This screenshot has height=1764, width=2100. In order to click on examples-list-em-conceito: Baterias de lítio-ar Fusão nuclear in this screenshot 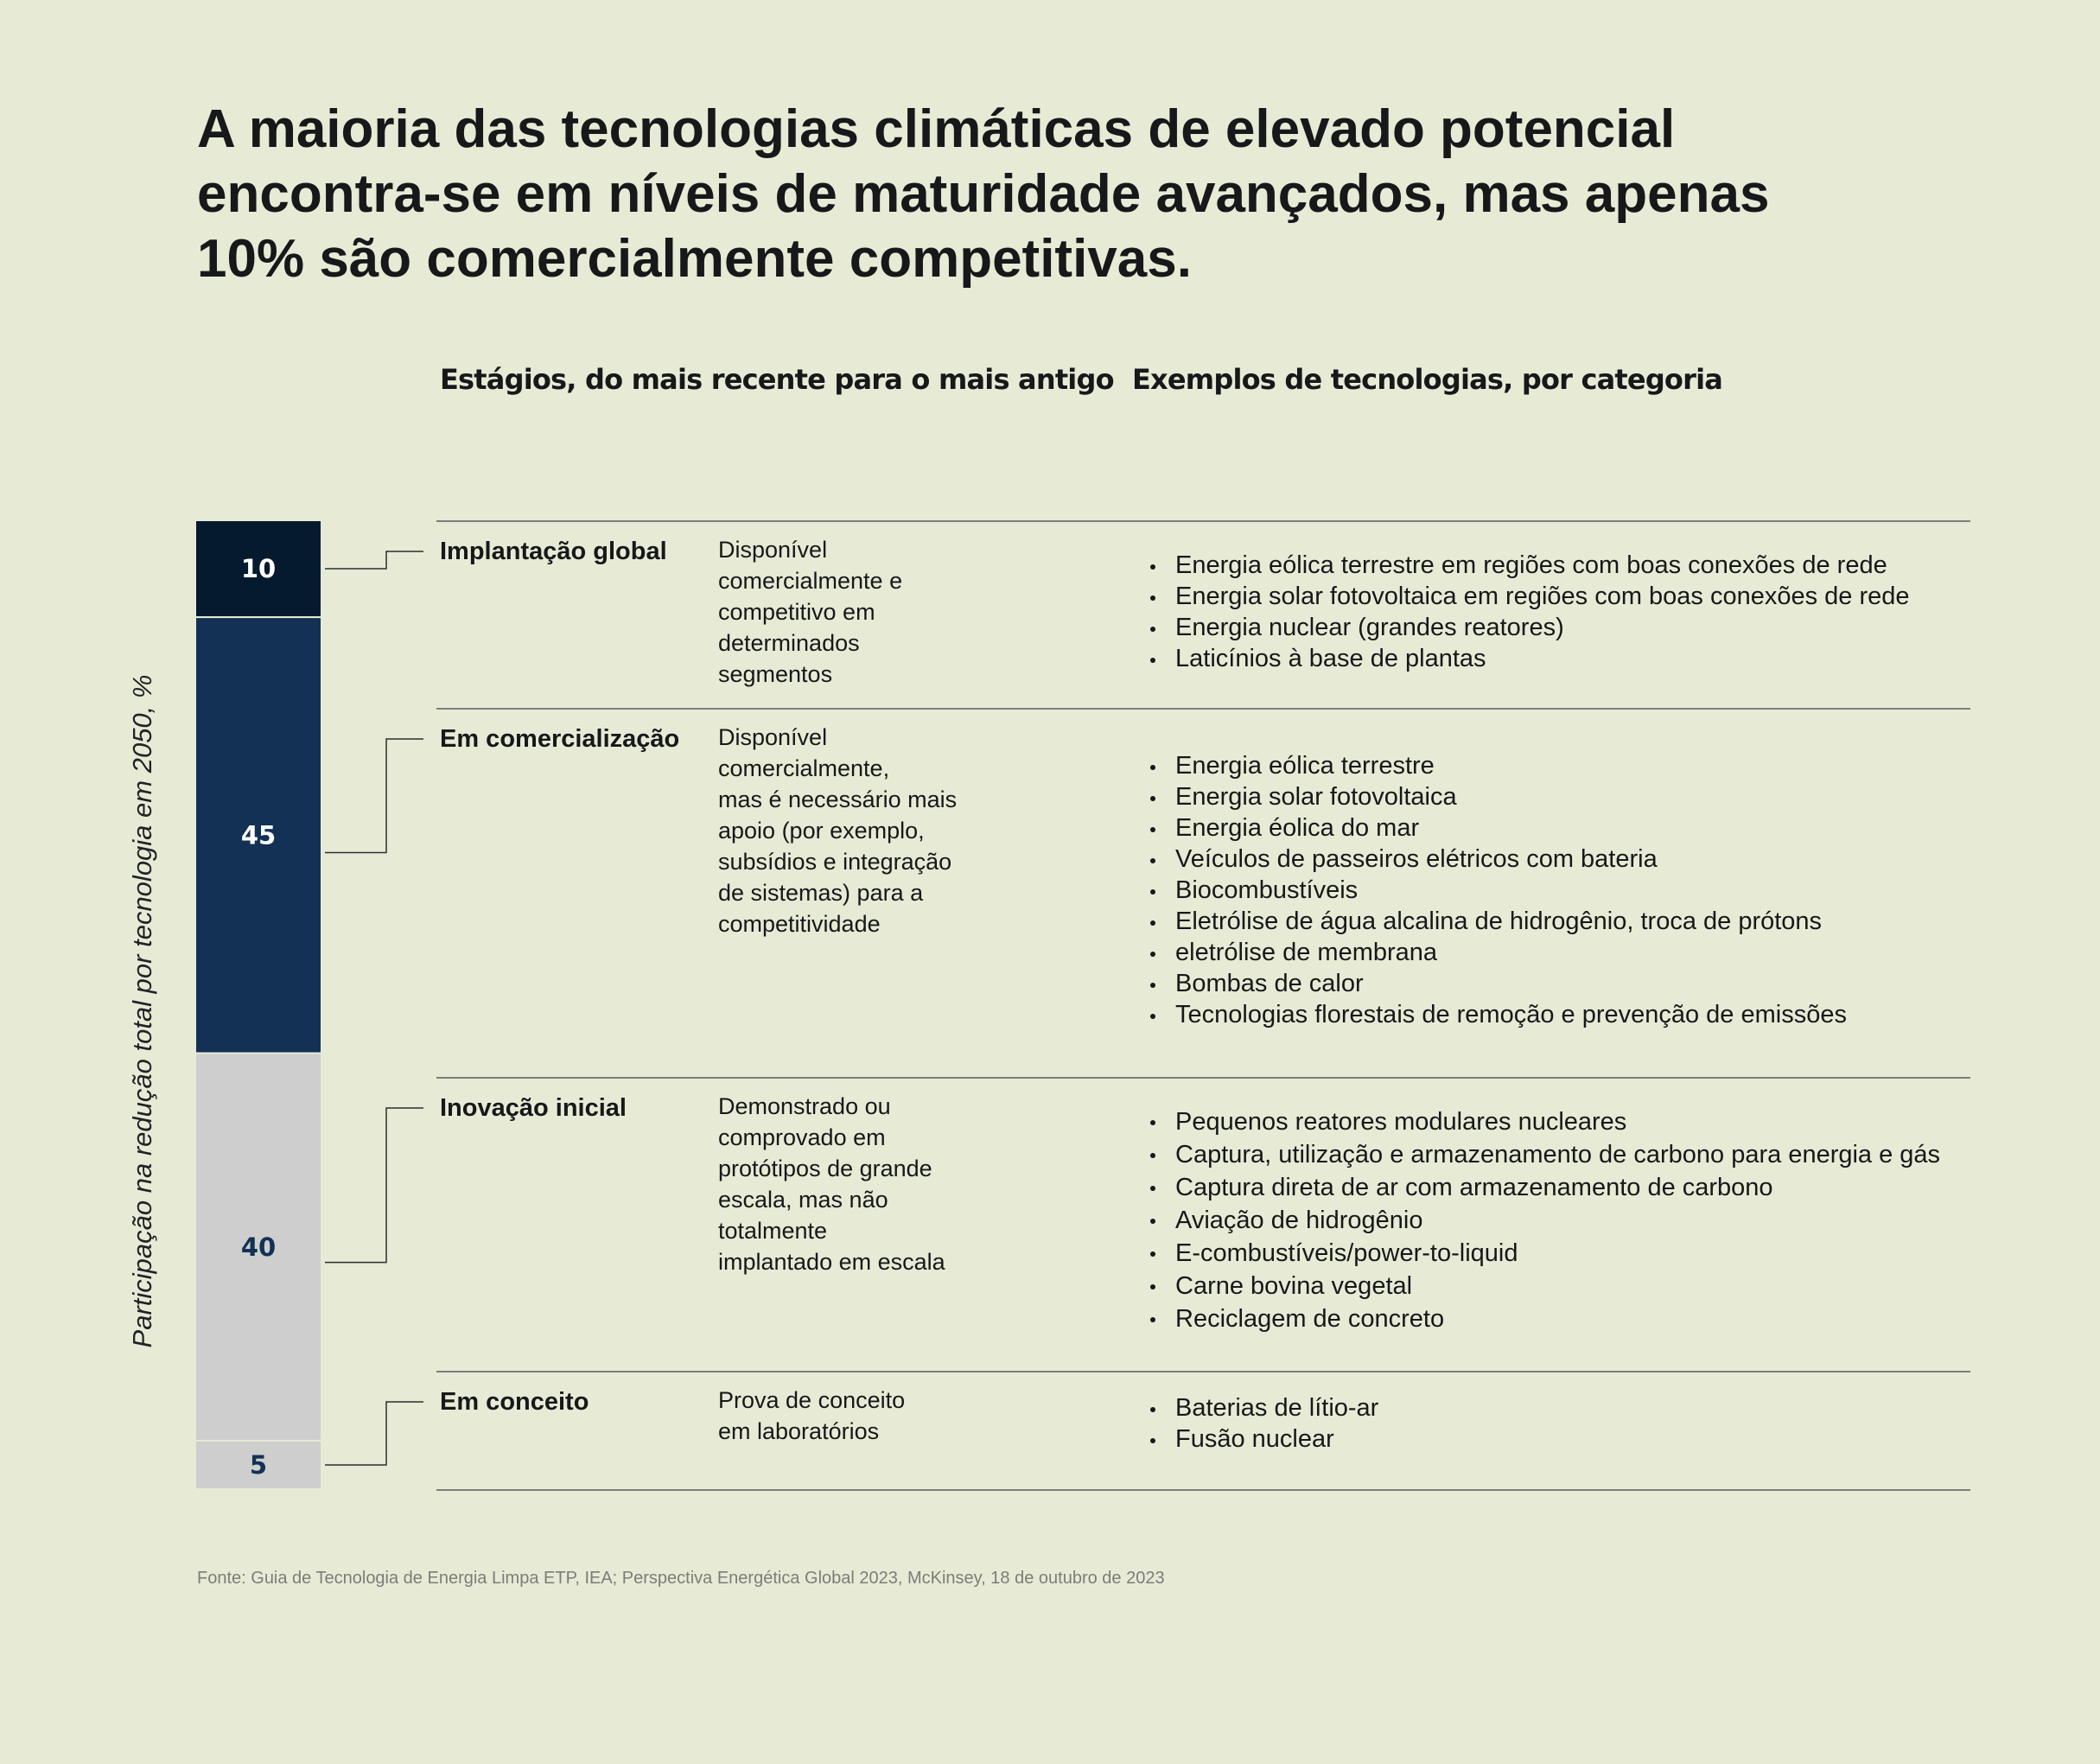, I will do `click(1256, 1423)`.